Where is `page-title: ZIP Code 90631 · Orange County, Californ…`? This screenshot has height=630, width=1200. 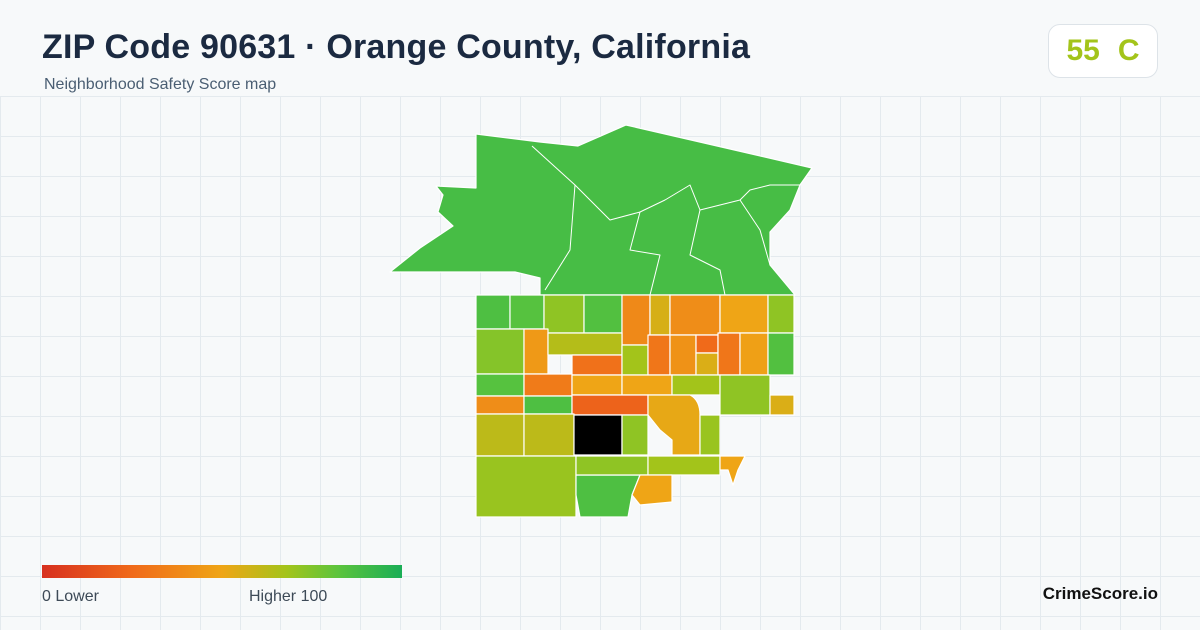
page-title: ZIP Code 90631 · Orange County, Californ… is located at coordinates (396, 47).